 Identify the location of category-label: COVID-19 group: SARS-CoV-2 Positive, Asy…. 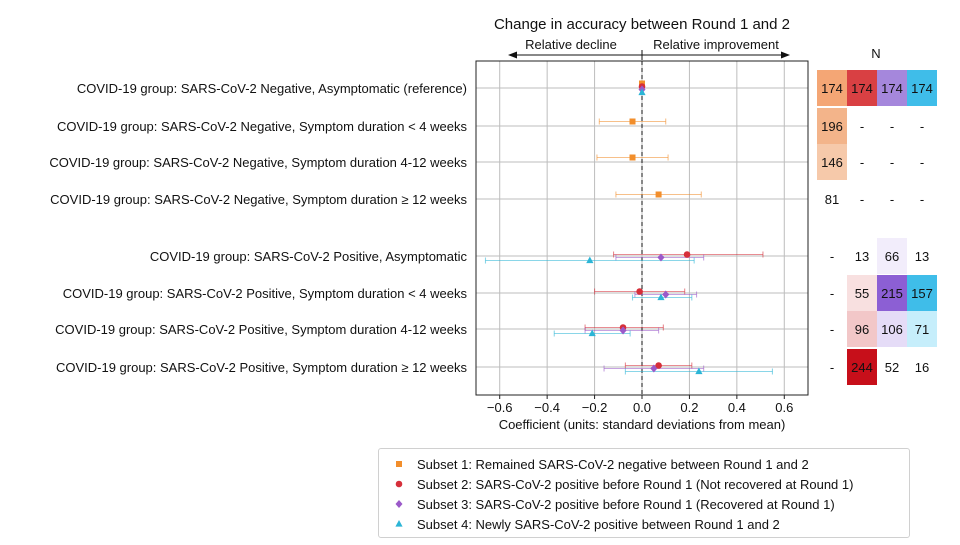
(309, 256).